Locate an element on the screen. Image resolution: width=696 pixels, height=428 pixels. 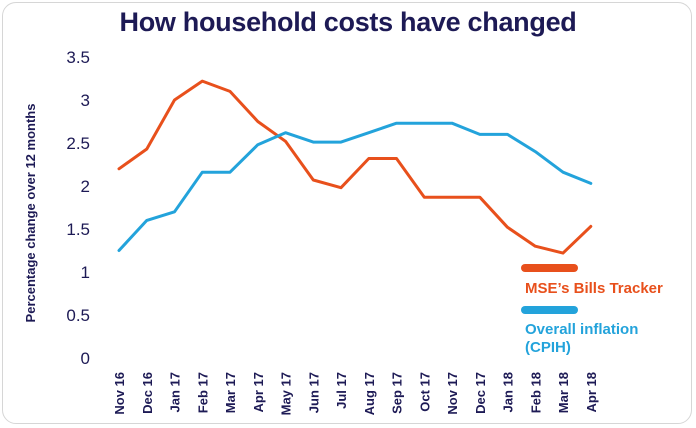
x-tick-label: Dec 16 is located at coordinates (147, 393).